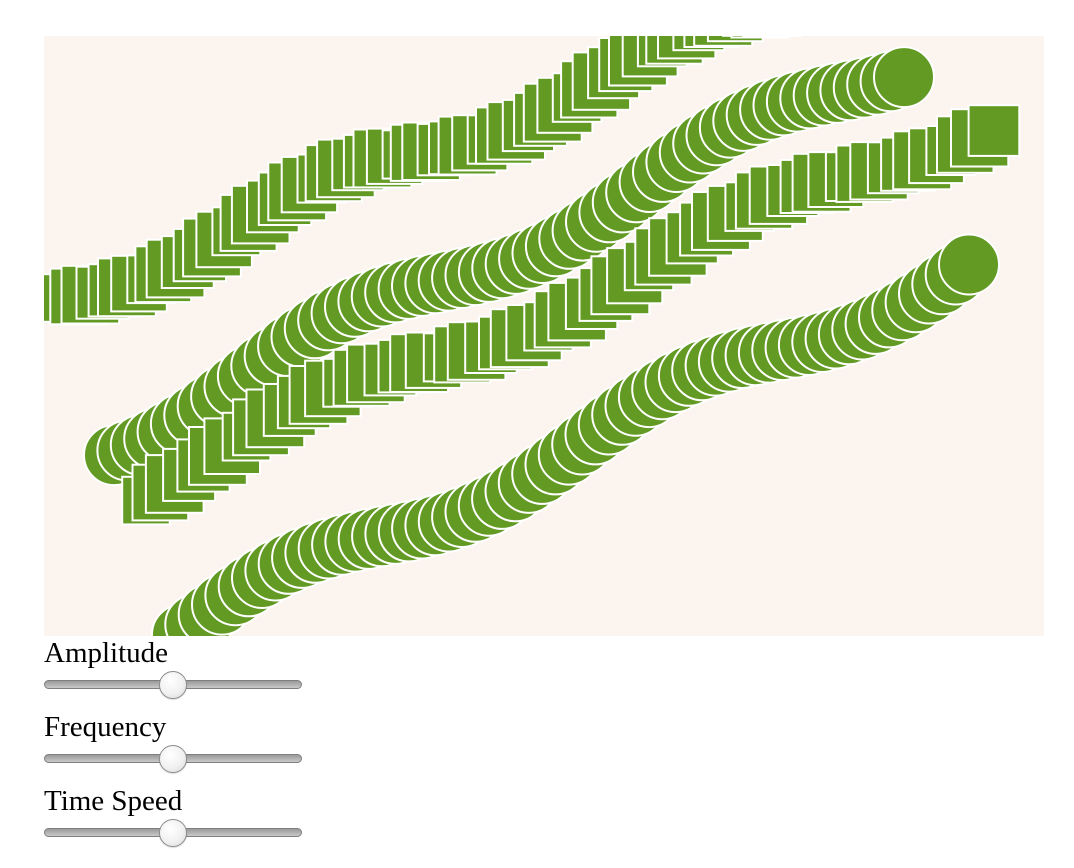 The width and height of the screenshot is (1074, 868). I want to click on frequency-control: Frequency, so click(194, 747).